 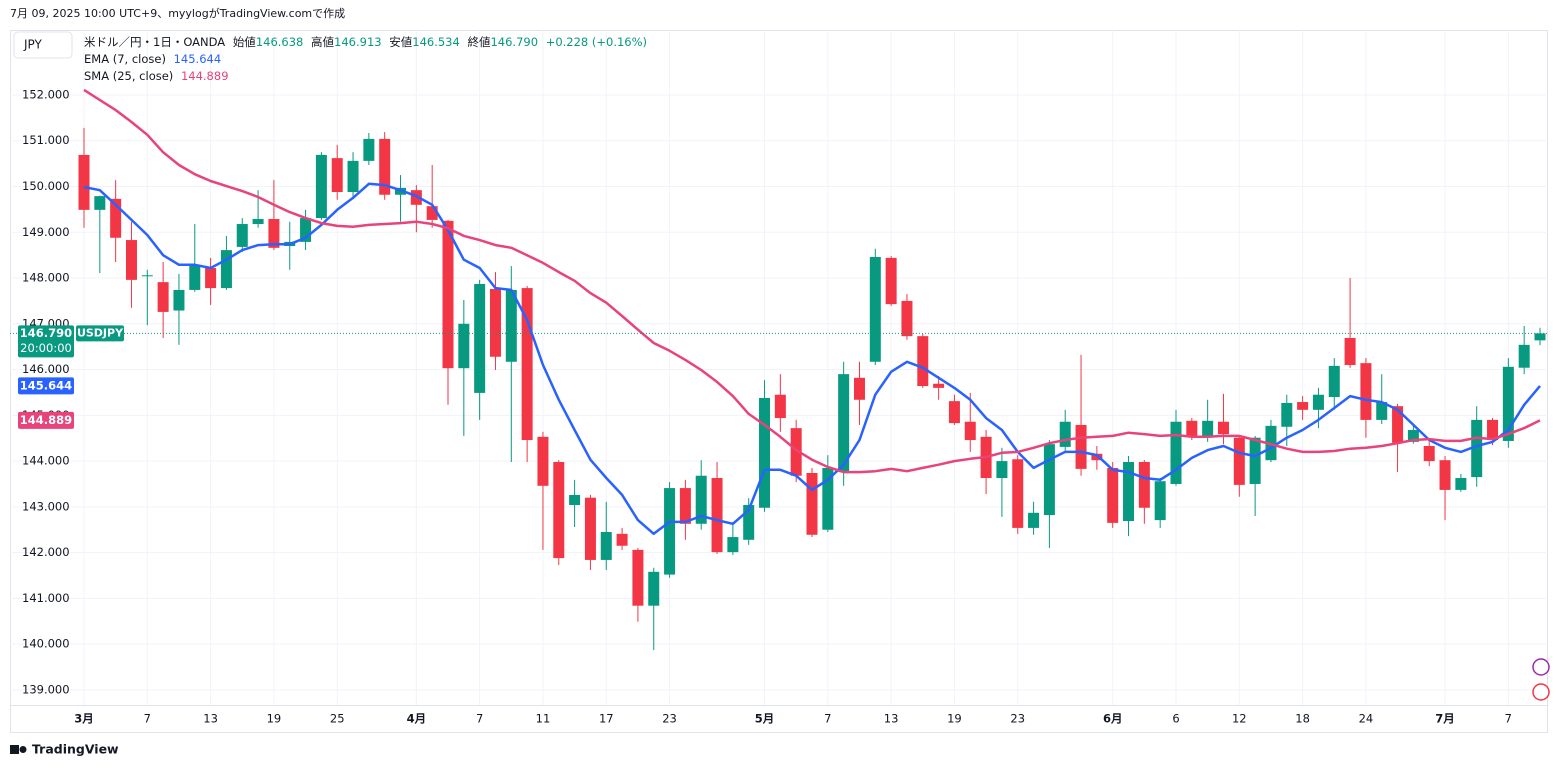 What do you see at coordinates (46, 348) in the screenshot?
I see `countdown: 20:00:00` at bounding box center [46, 348].